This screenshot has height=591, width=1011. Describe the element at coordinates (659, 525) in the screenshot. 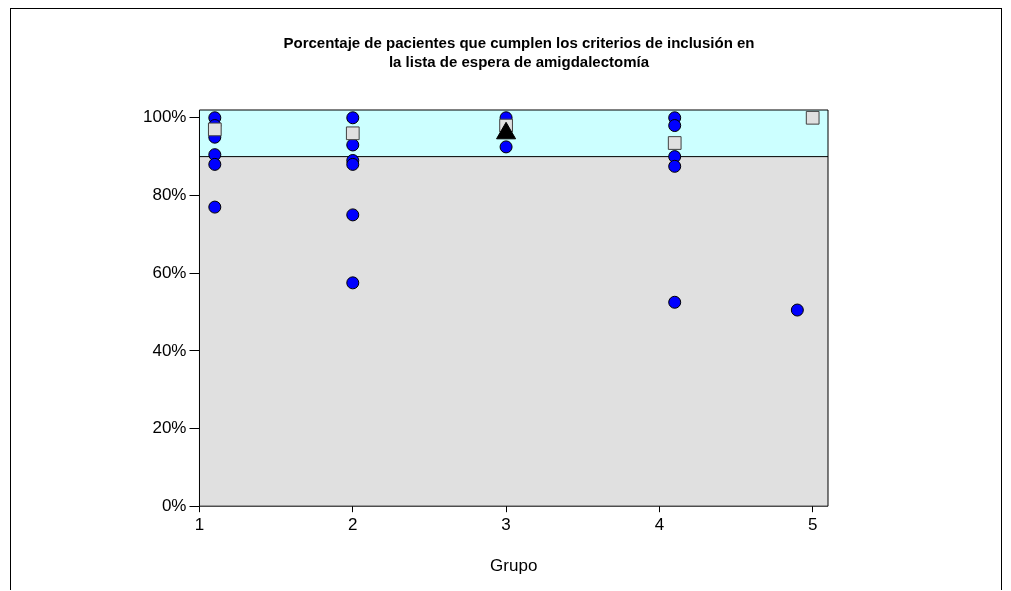

I see `x-tick-label: 4` at that location.